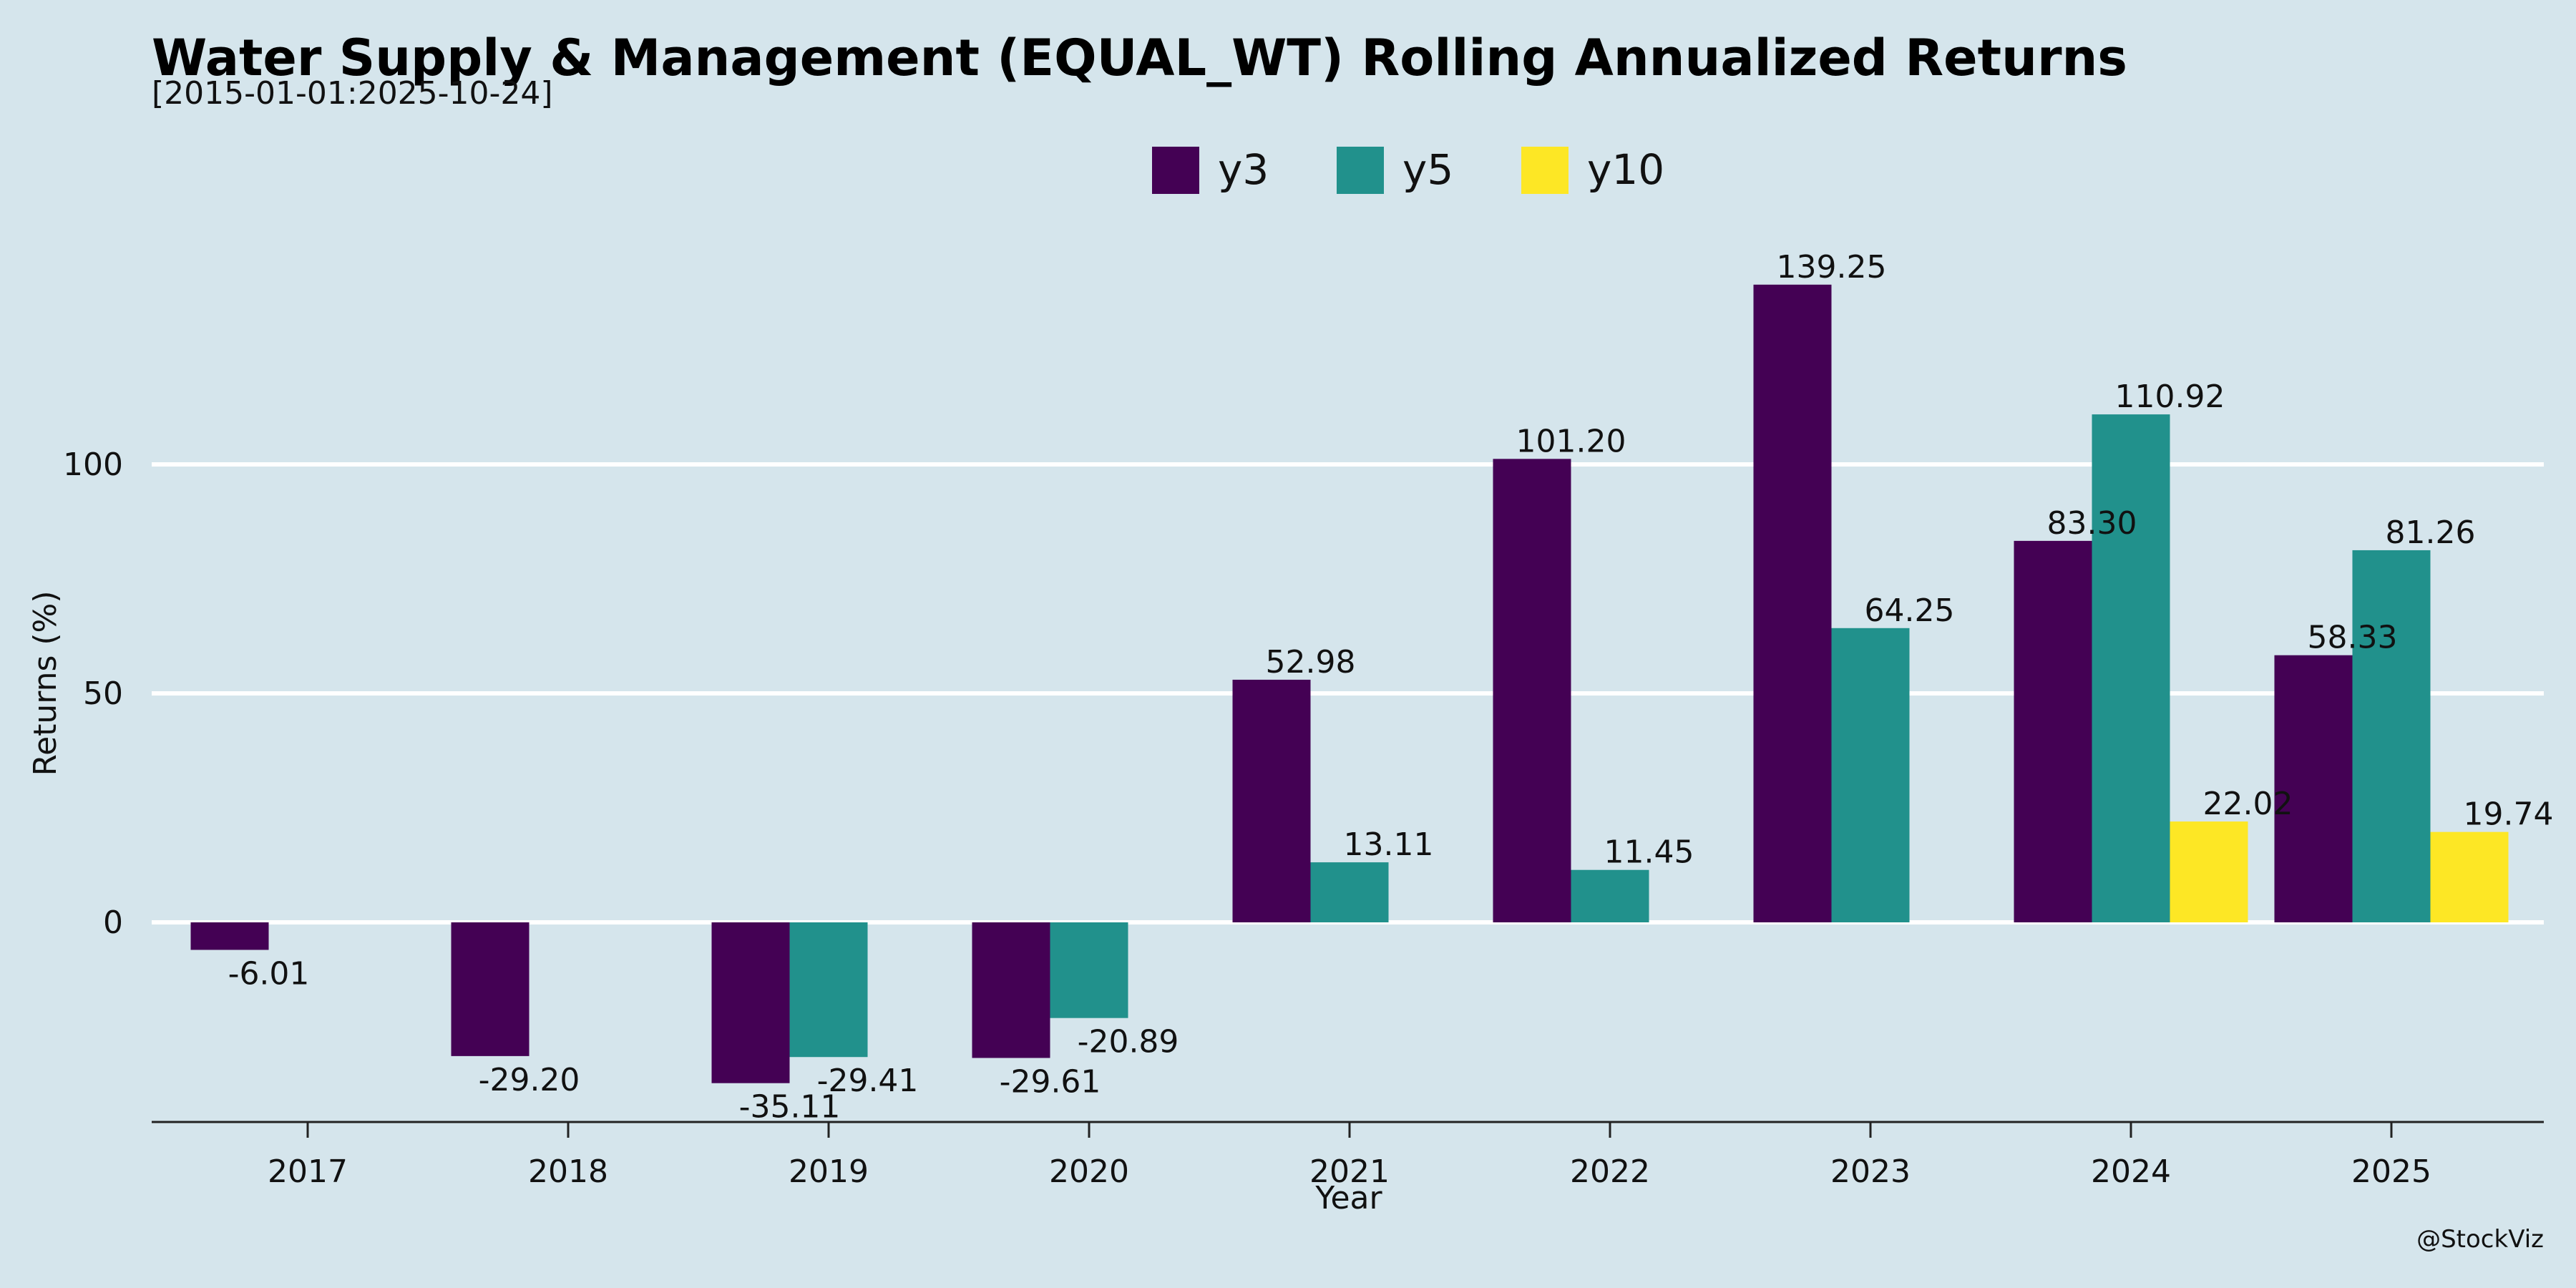  I want to click on data-label-y10: 22.02, so click(2248, 804).